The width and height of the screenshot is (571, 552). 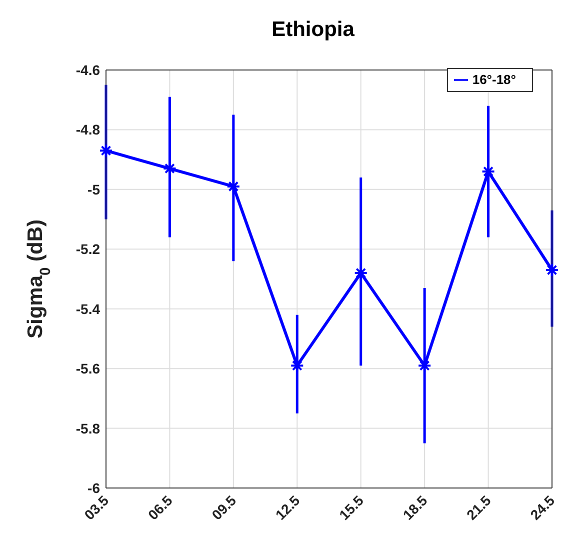 What do you see at coordinates (88, 249) in the screenshot?
I see `y-tick-label: -5.2` at bounding box center [88, 249].